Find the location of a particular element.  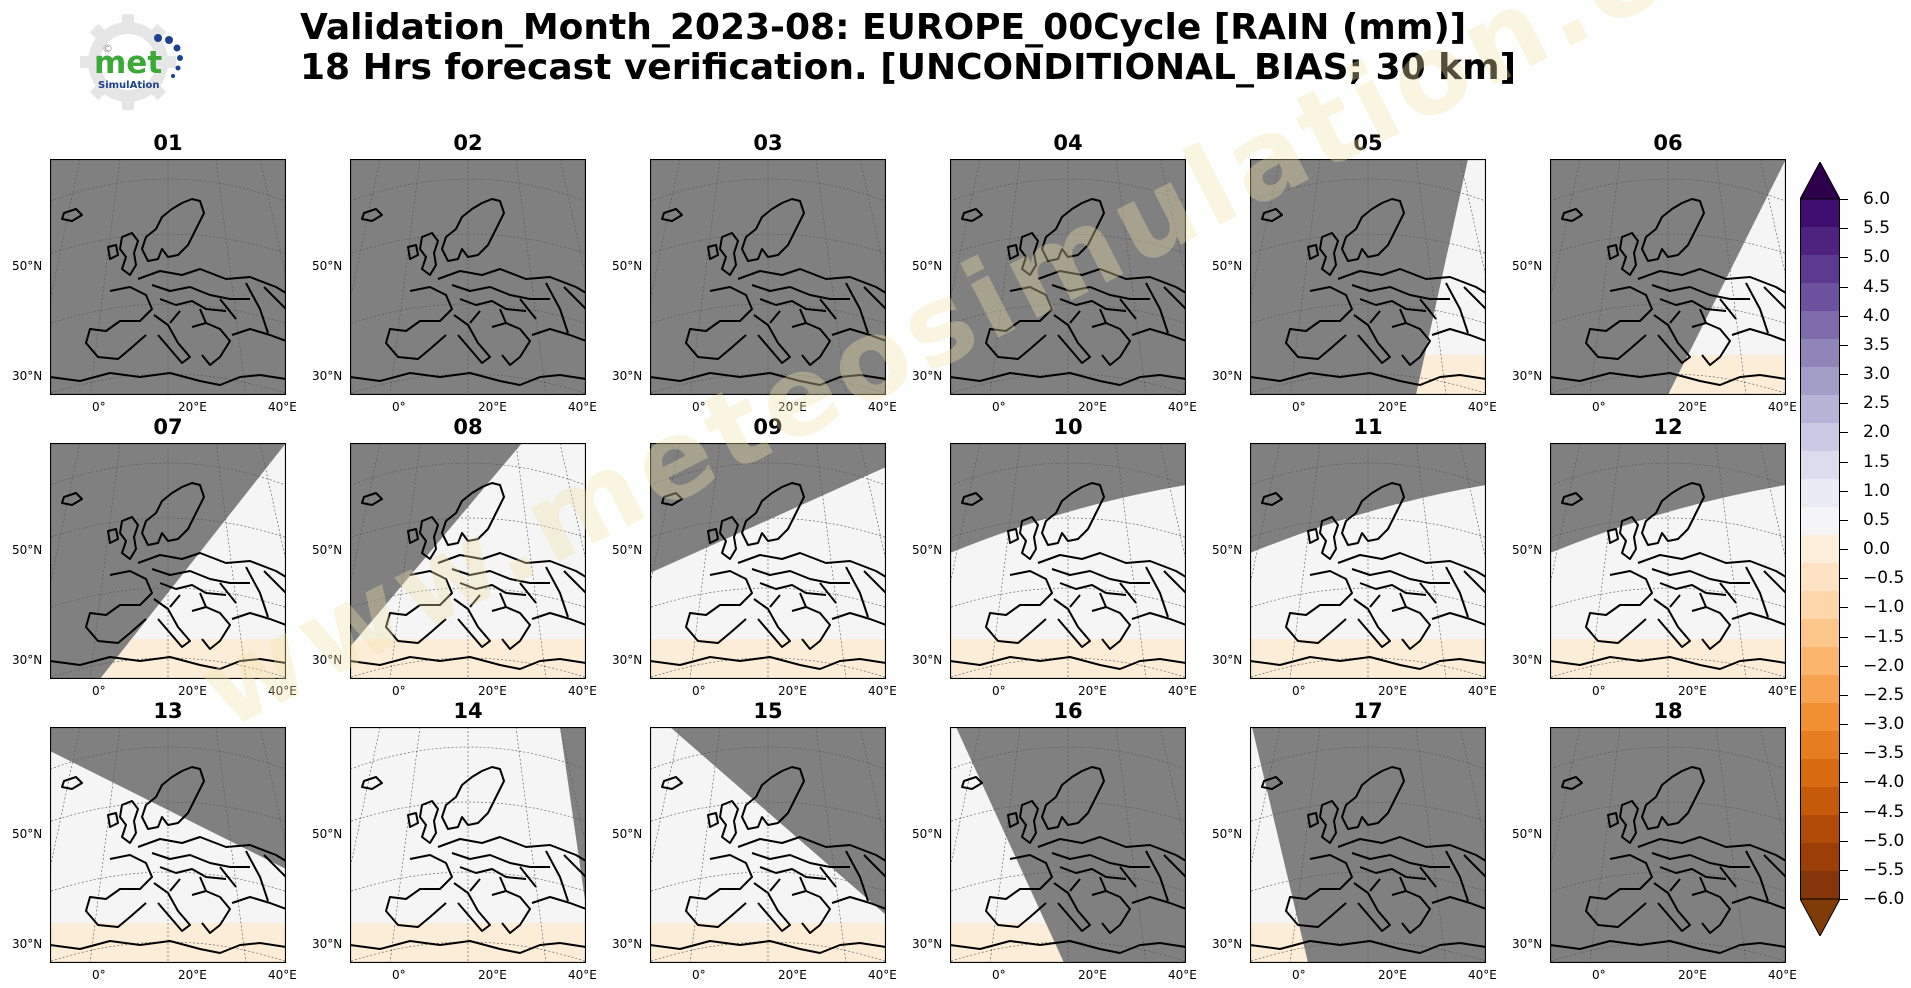

map-panel-02: 02 50°N 30°N 0° 20°E 40°E is located at coordinates (454, 272).